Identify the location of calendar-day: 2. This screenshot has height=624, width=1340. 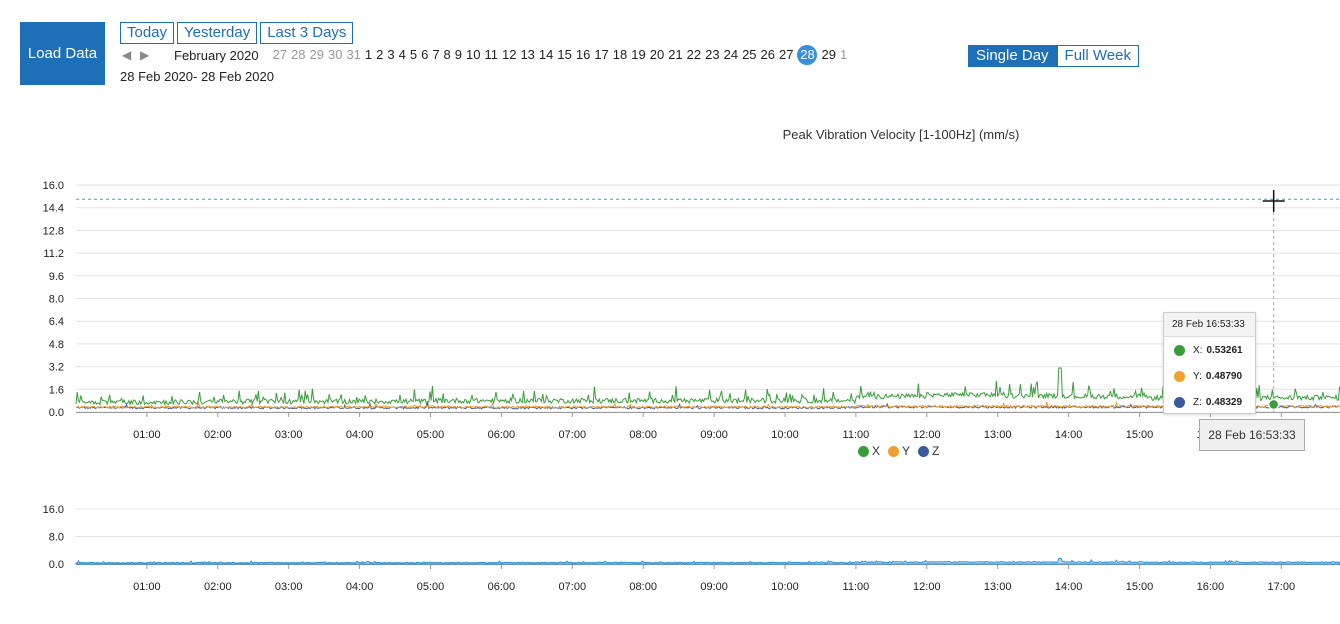
(380, 54).